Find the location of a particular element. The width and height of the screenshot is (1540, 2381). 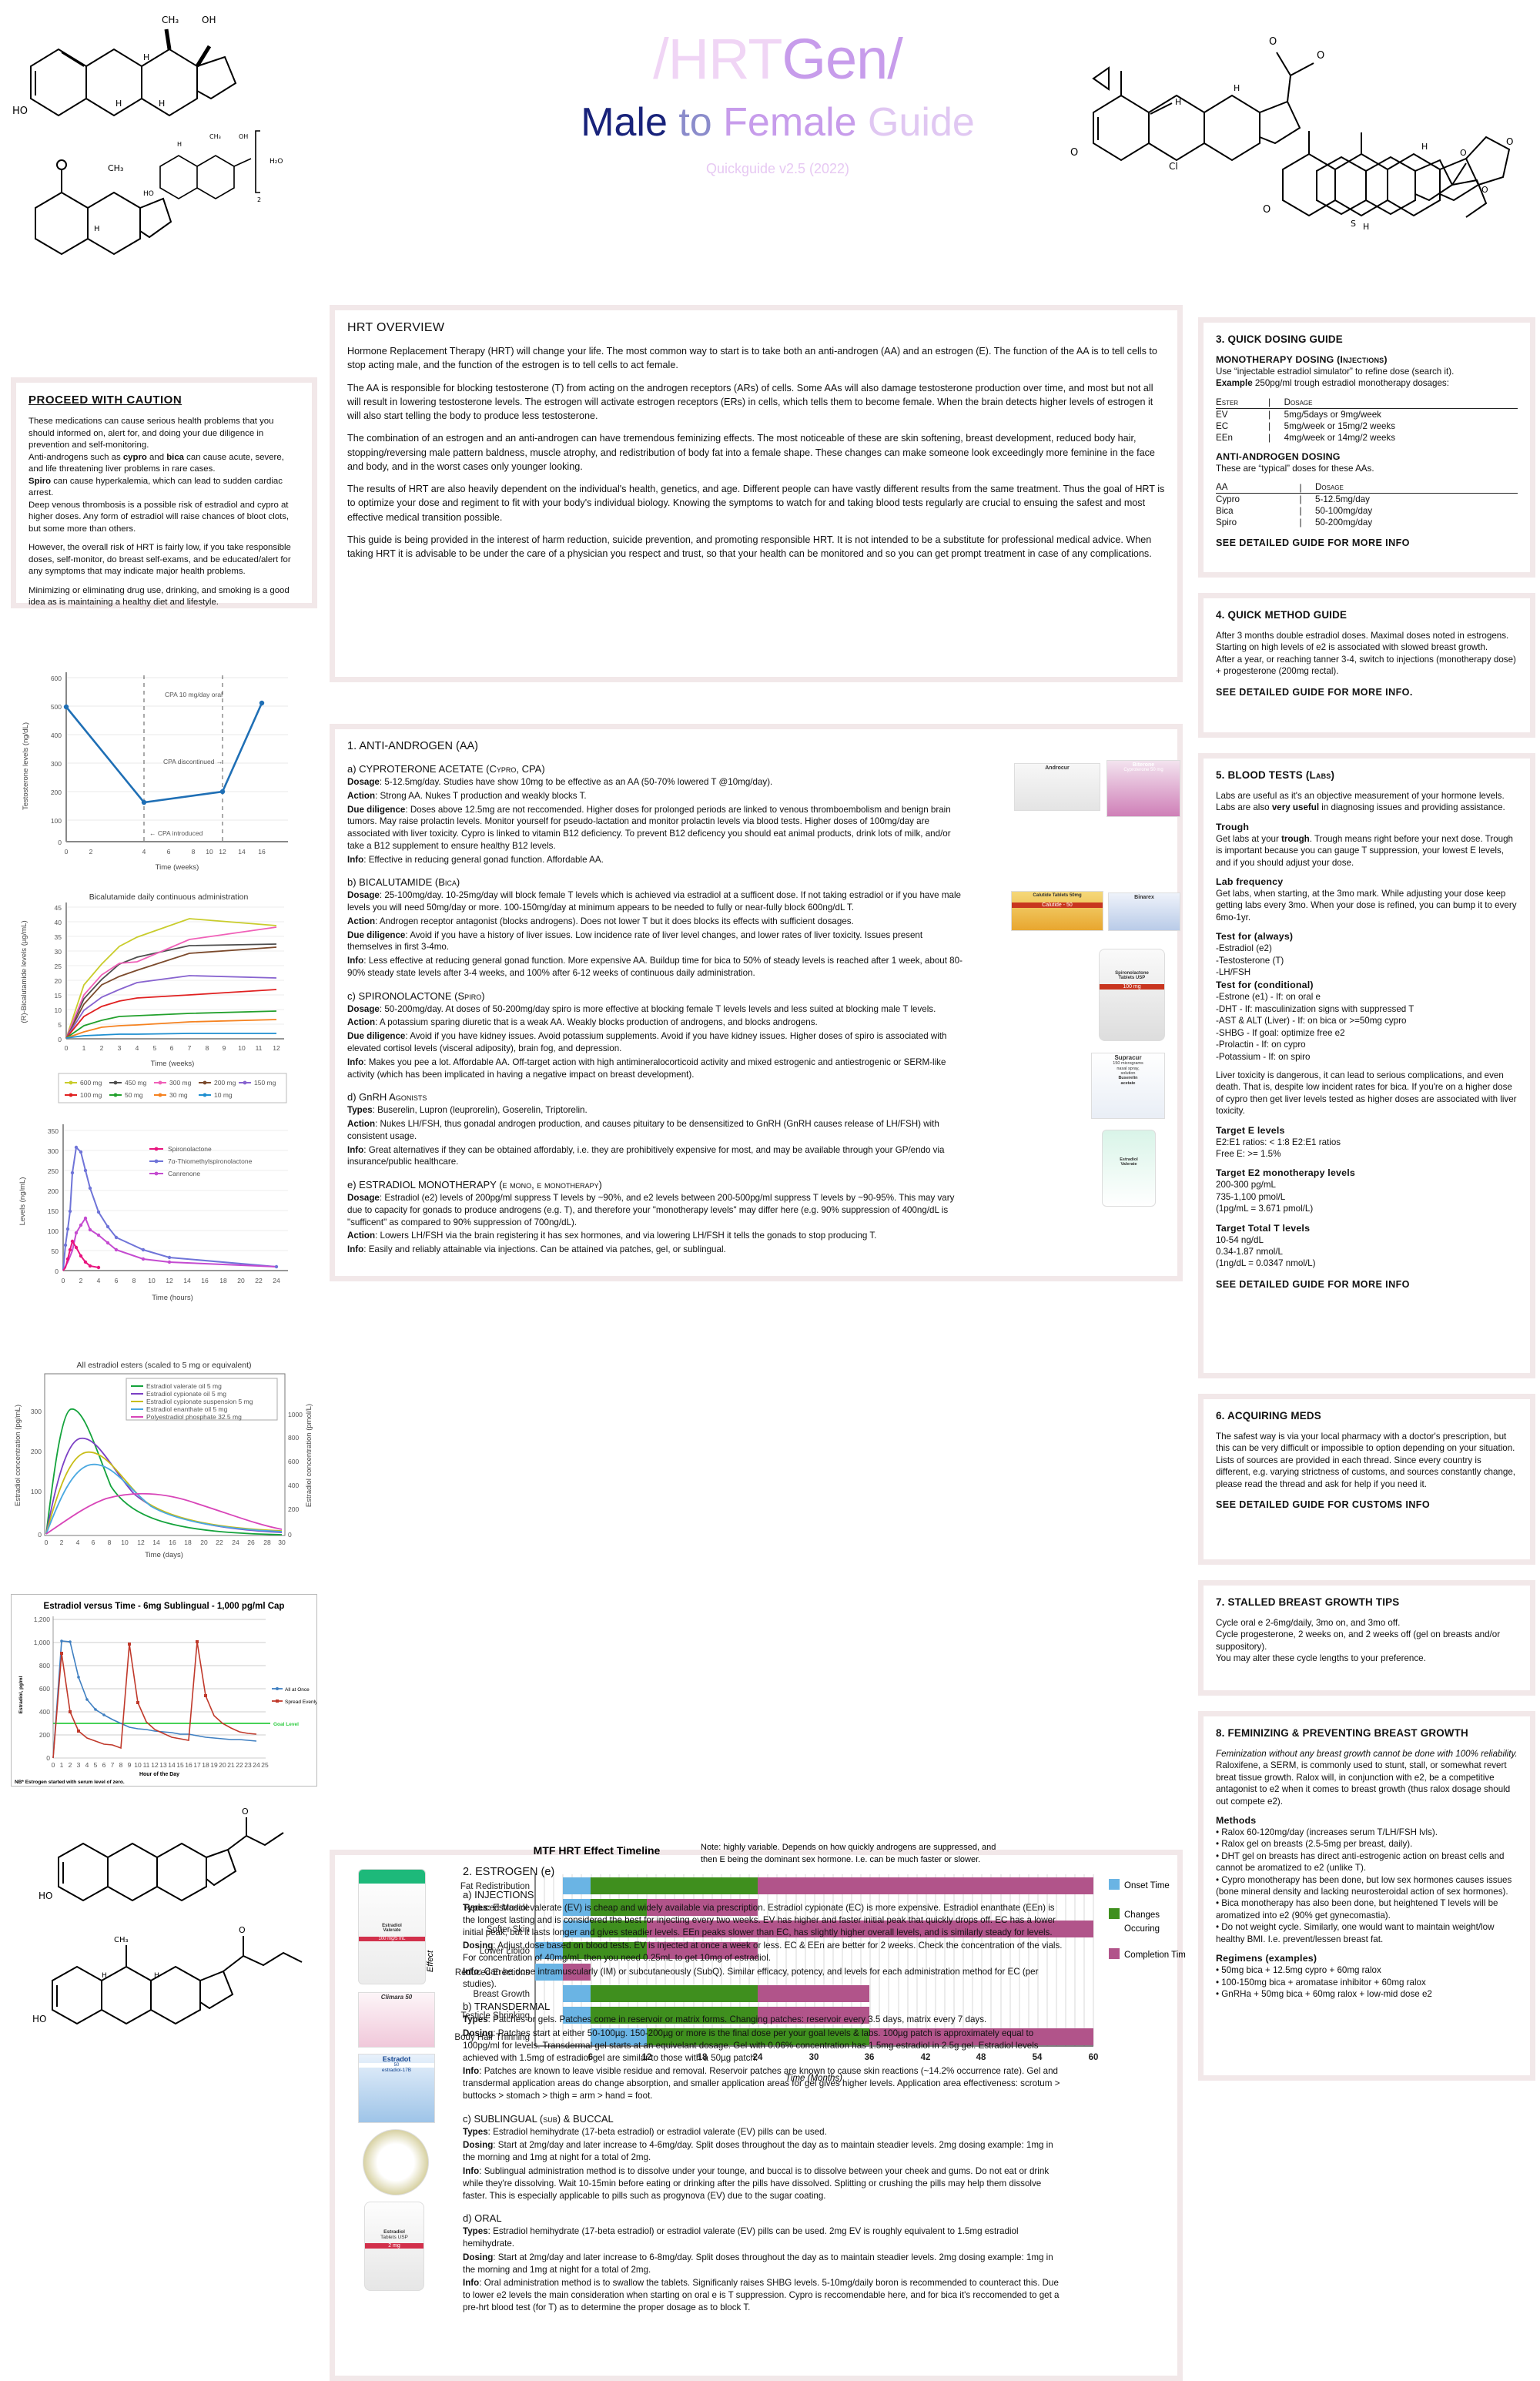

svg-text: 21 is located at coordinates (231, 1765).